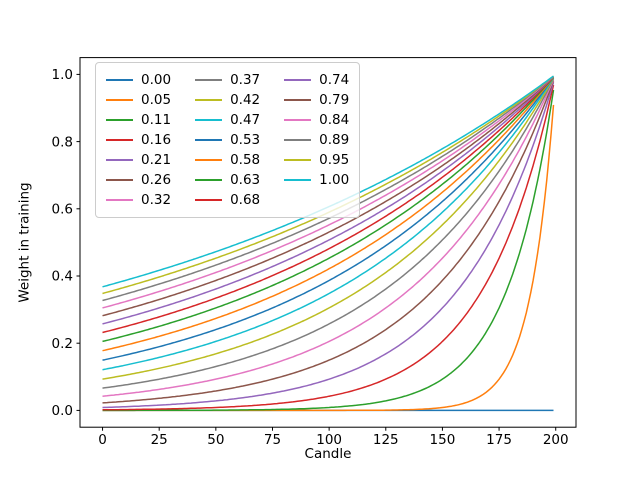  Describe the element at coordinates (138, 120) in the screenshot. I see `legend-entry: 0.11` at that location.